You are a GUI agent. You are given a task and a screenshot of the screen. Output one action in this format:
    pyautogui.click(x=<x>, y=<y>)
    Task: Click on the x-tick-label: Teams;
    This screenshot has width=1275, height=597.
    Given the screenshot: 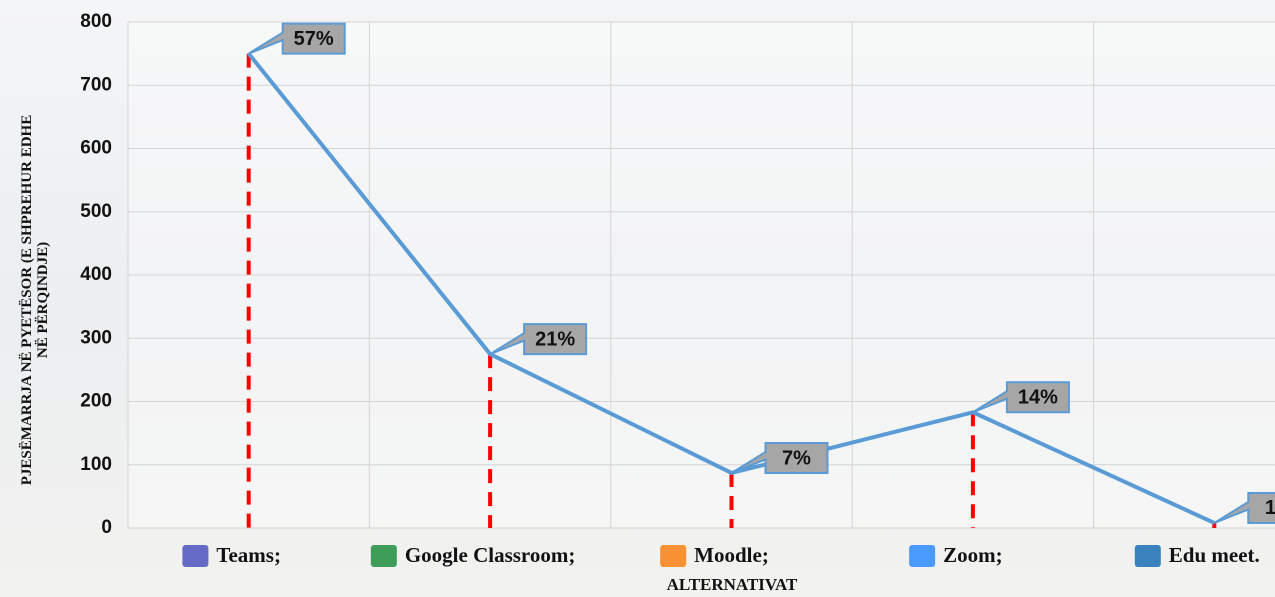 What is the action you would take?
    pyautogui.click(x=248, y=555)
    